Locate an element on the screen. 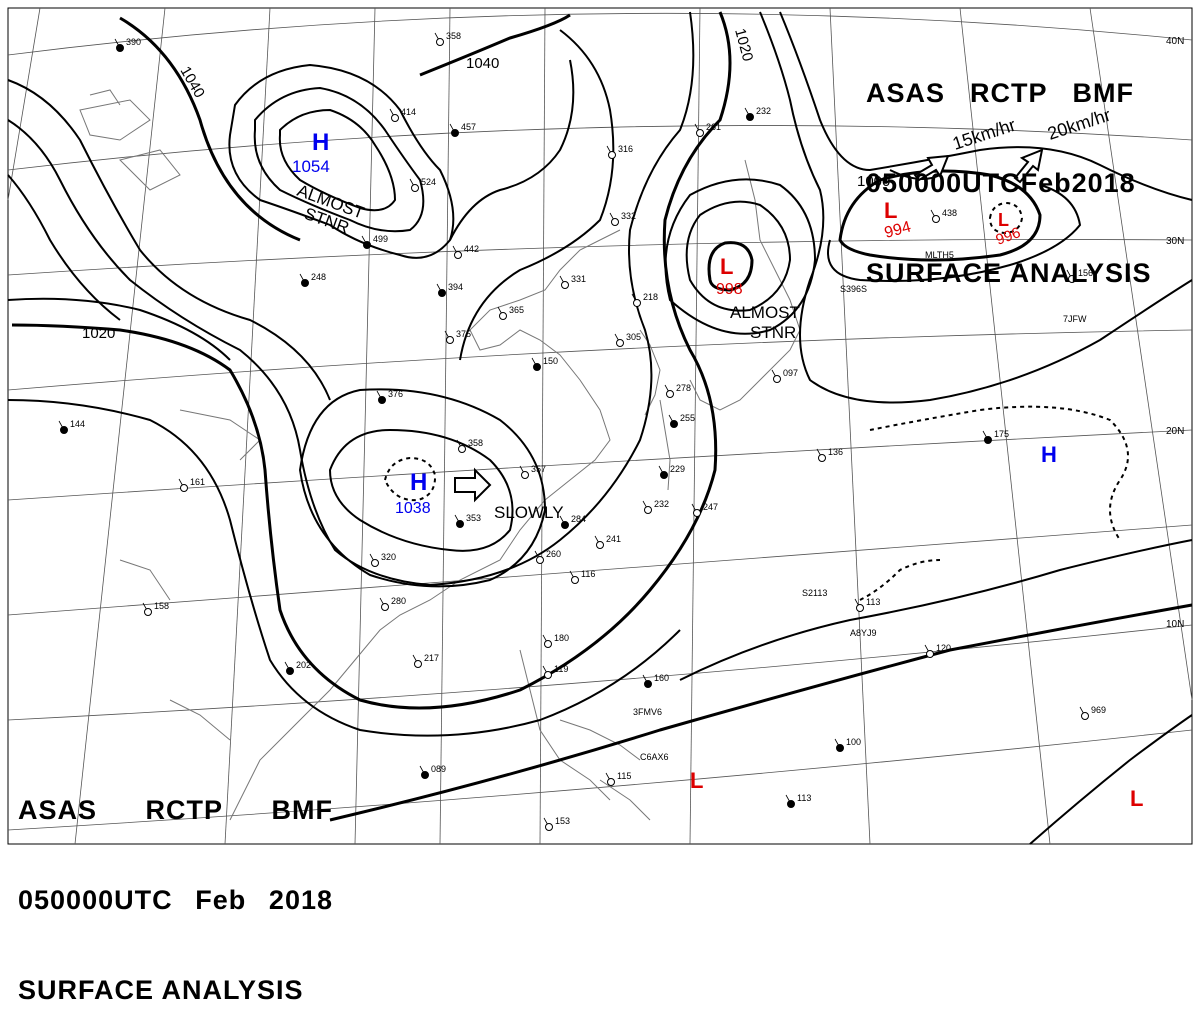 The image size is (1200, 1035). station-plot: 438 is located at coordinates (943, 215).